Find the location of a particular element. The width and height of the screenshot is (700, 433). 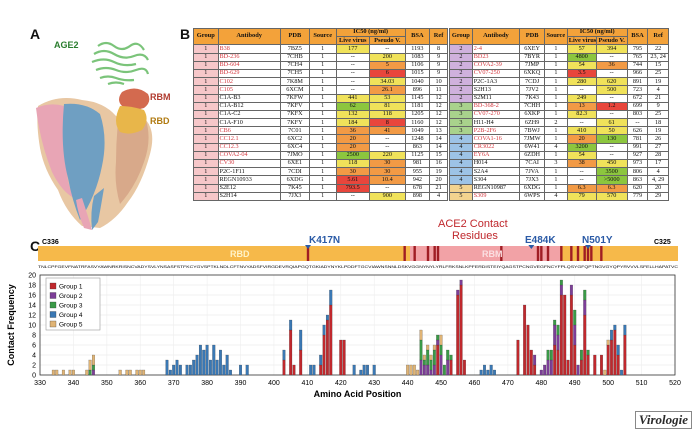

cell-ref: 15 is located at coordinates (658, 65).